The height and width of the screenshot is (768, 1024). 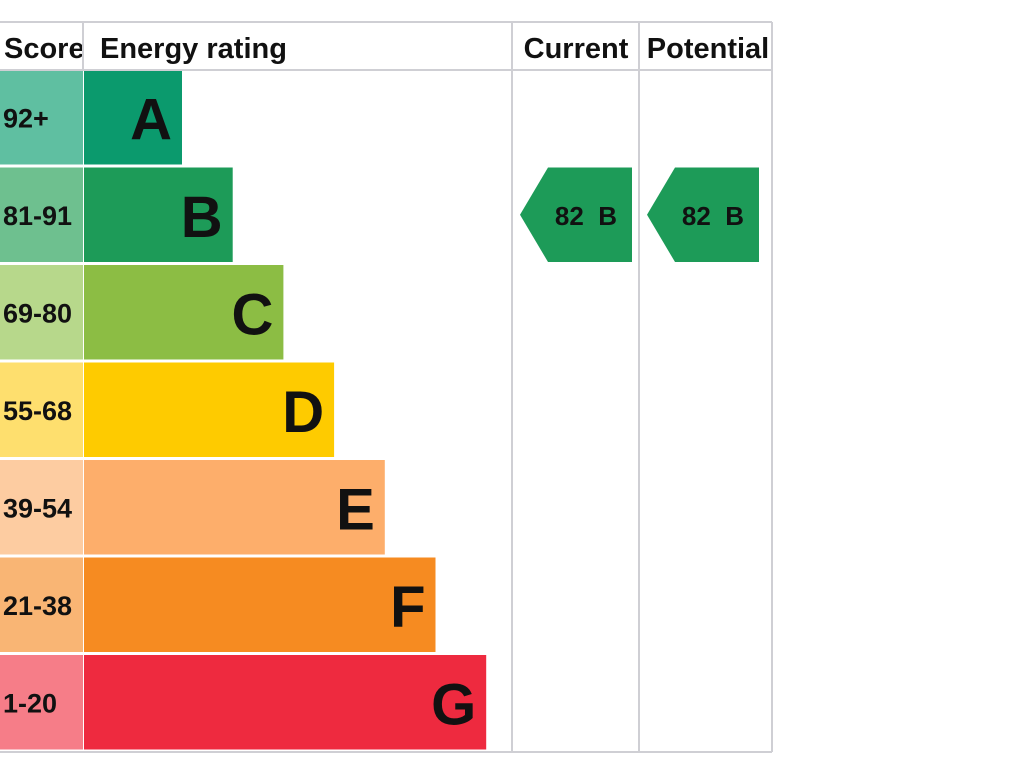 I want to click on score-label-c: 69-80, so click(x=37, y=313).